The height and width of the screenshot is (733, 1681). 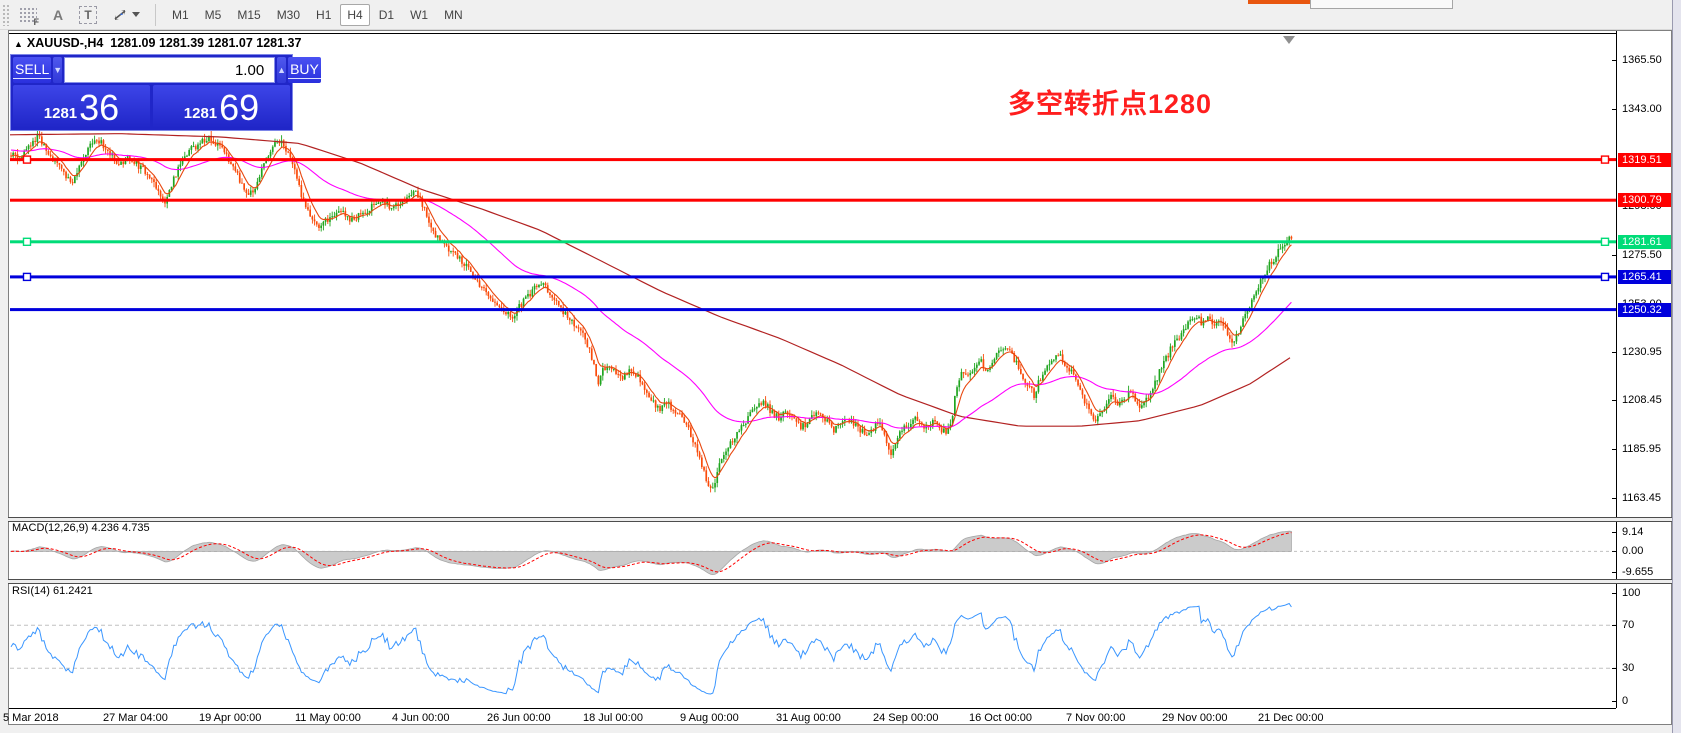 What do you see at coordinates (453, 14) in the screenshot?
I see `timeframe-button-mn: MN` at bounding box center [453, 14].